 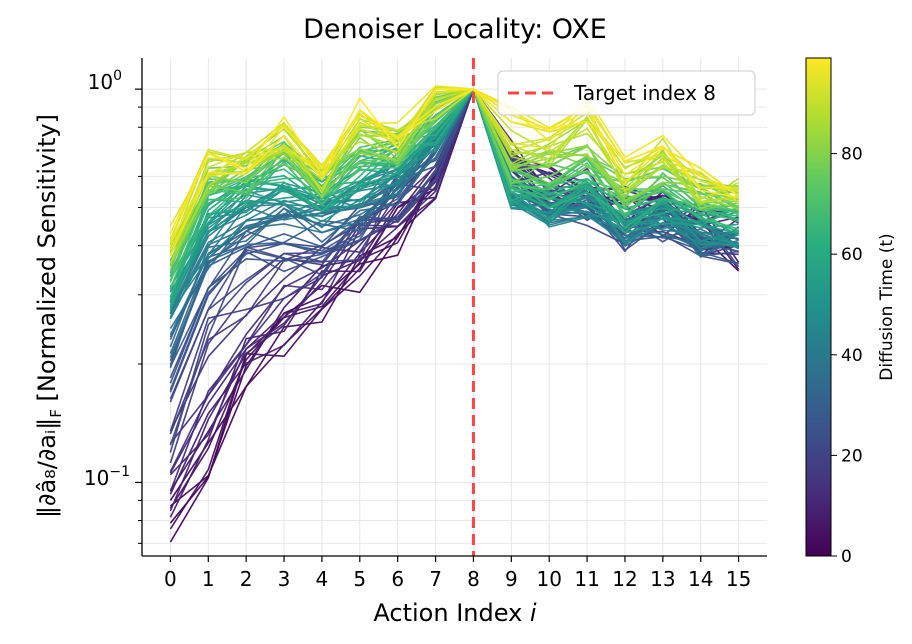 I want to click on y-ticks, so click(x=138, y=316).